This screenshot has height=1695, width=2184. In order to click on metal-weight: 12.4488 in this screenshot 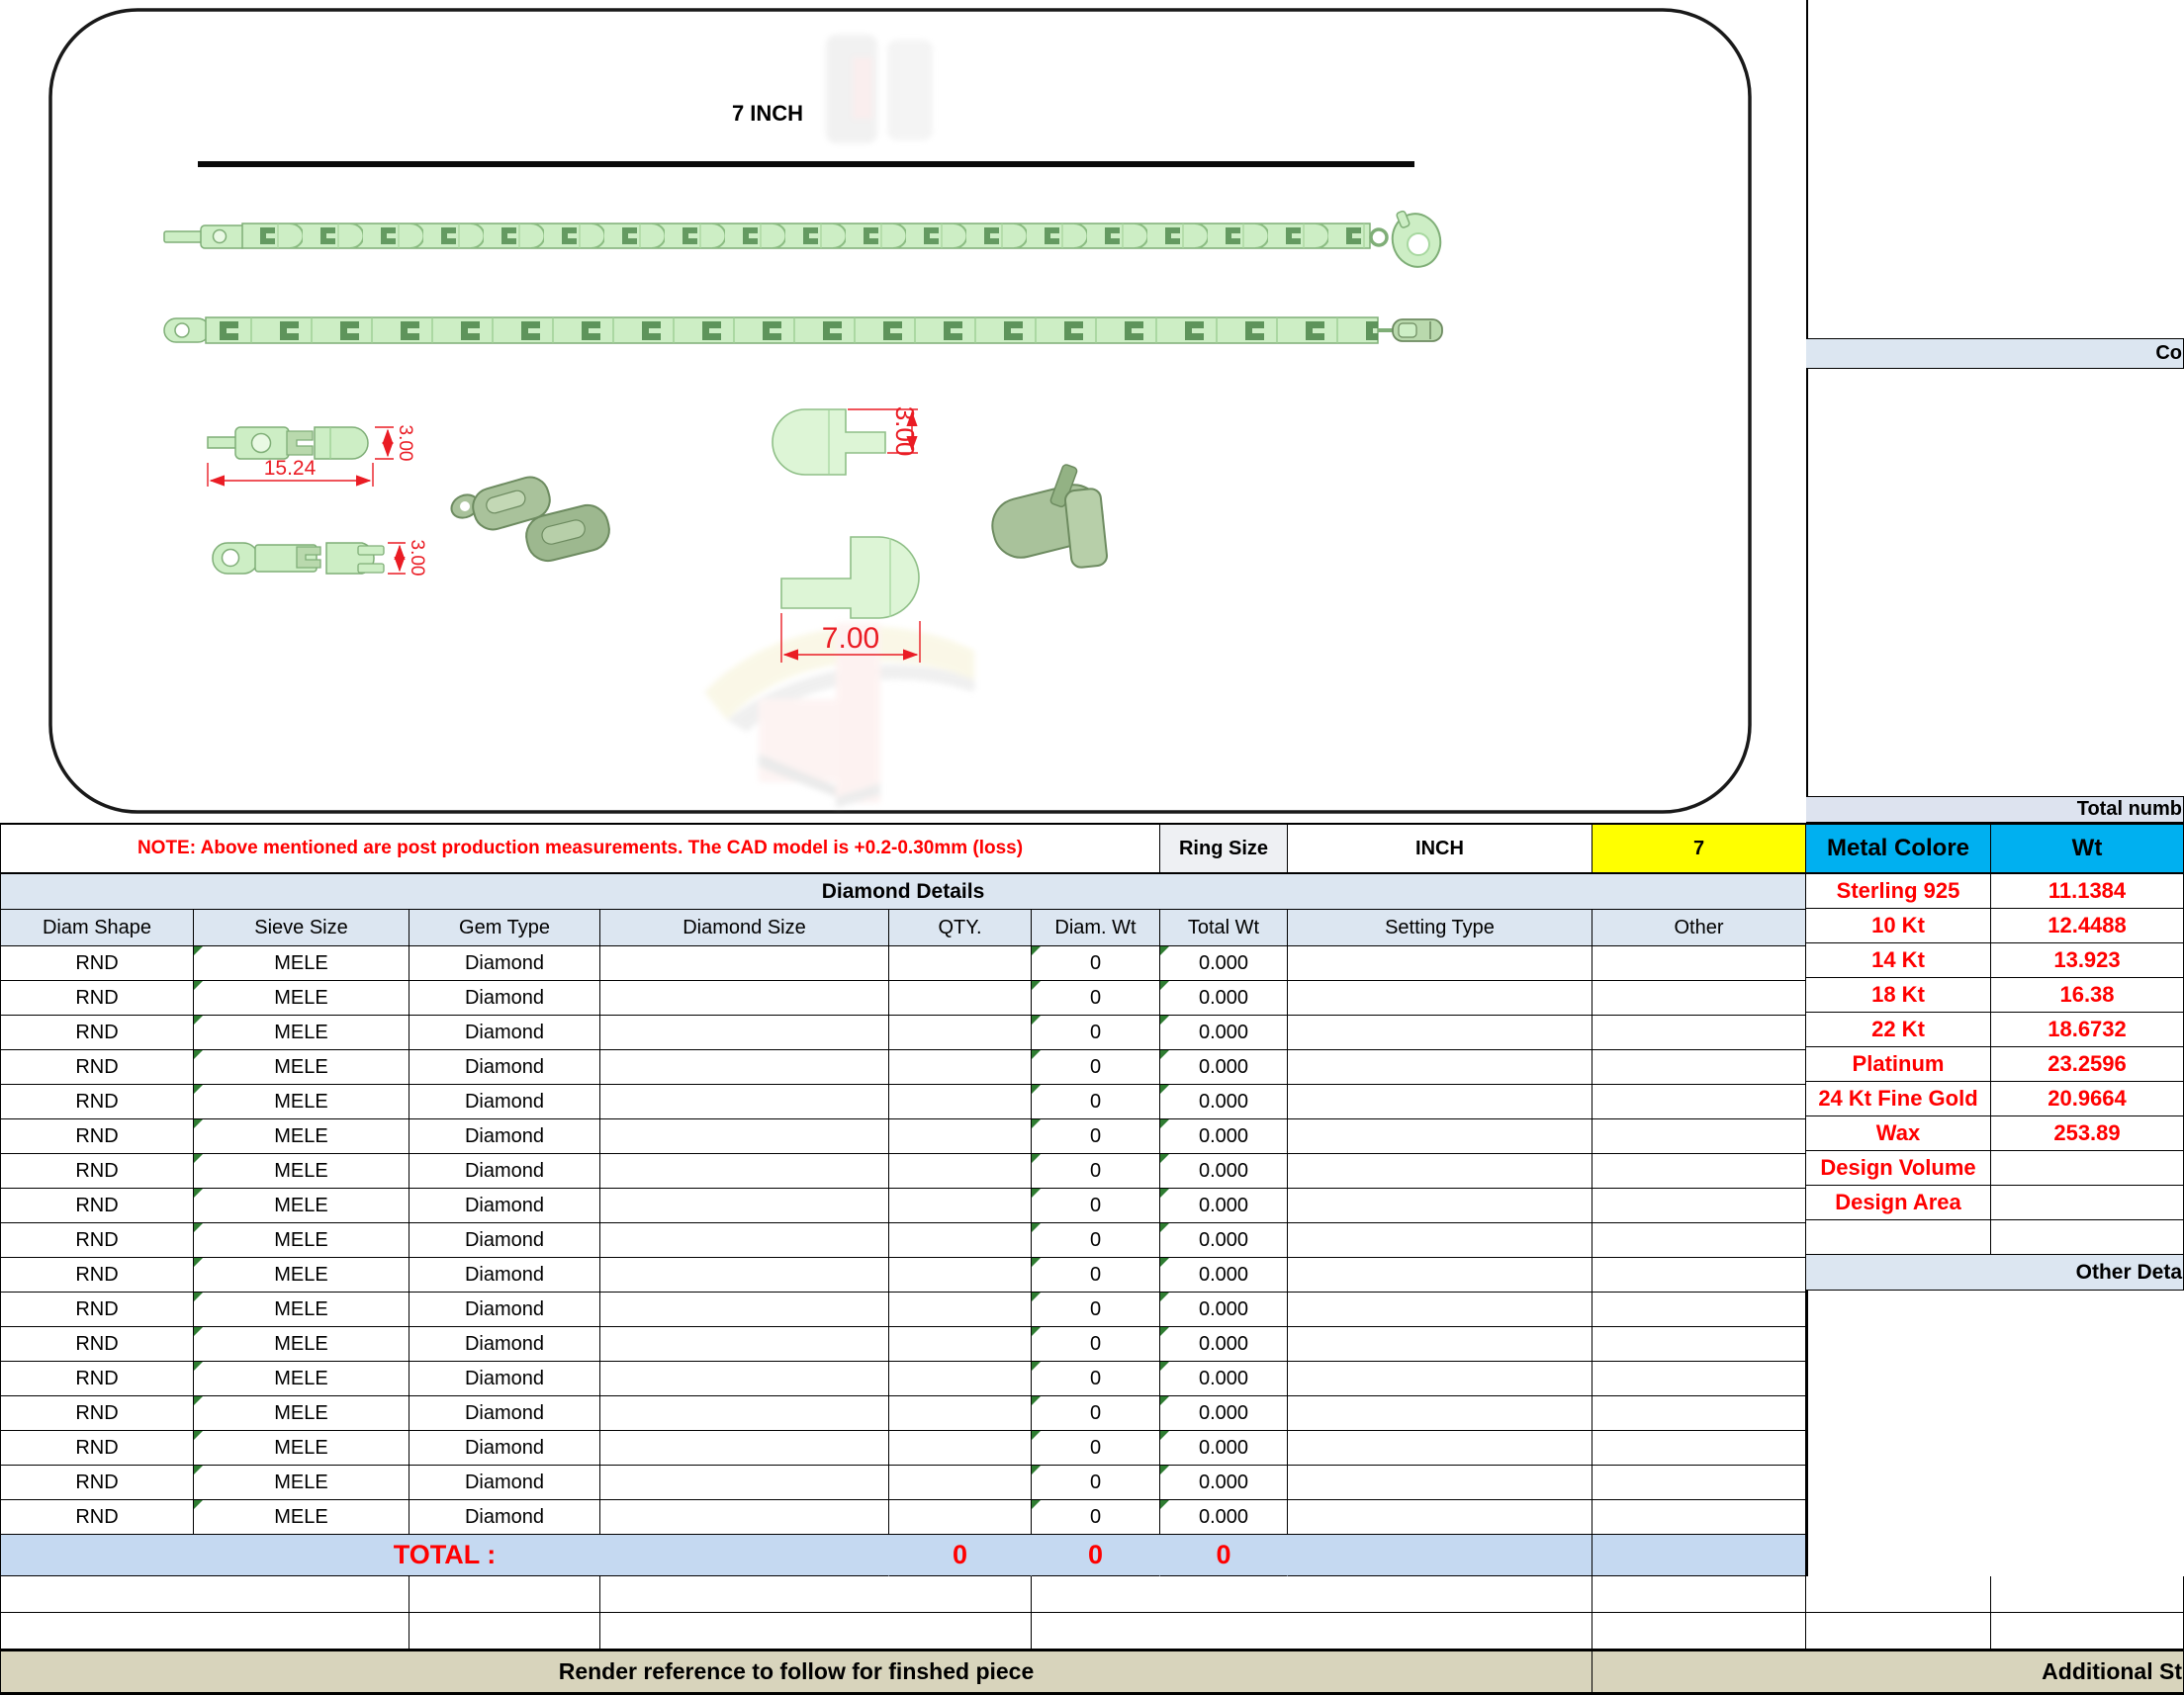, I will do `click(2087, 926)`.